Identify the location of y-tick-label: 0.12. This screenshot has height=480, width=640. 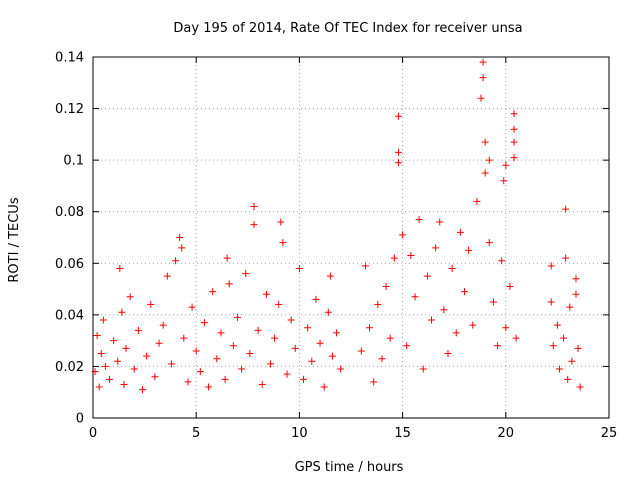
(69, 109).